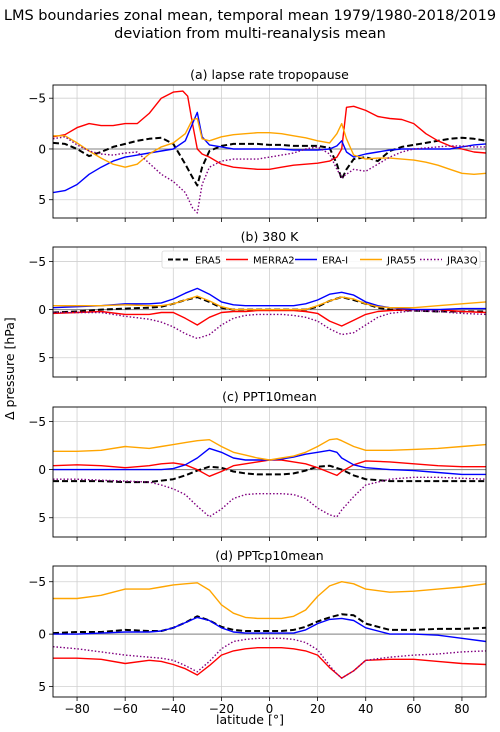  Describe the element at coordinates (461, 709) in the screenshot. I see `x-tick-label: 80` at that location.